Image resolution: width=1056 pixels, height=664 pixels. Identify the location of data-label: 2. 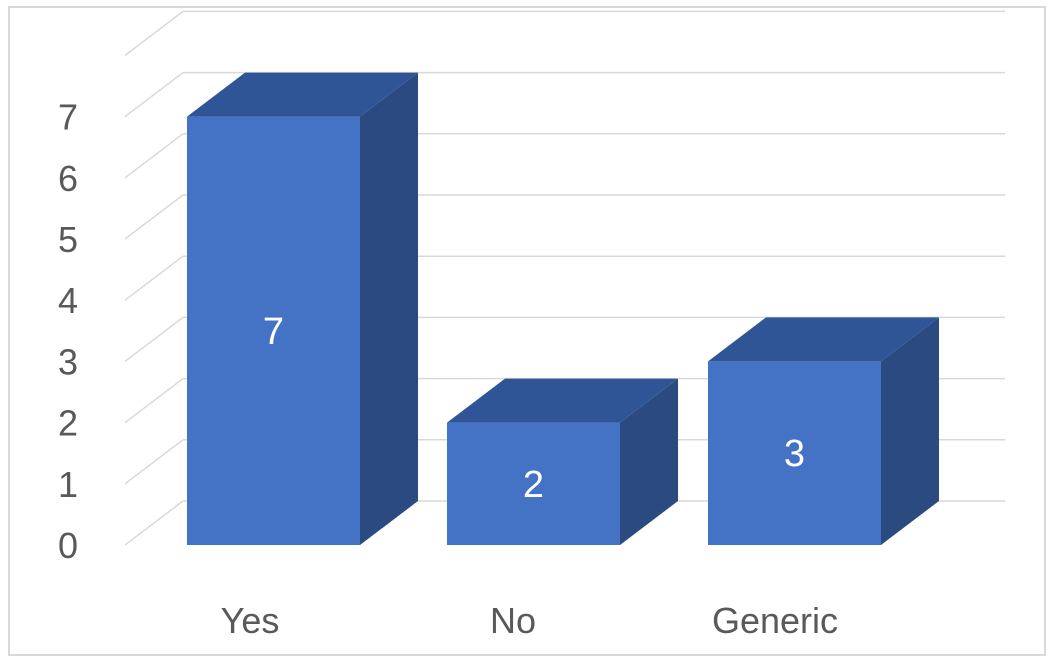
(533, 485).